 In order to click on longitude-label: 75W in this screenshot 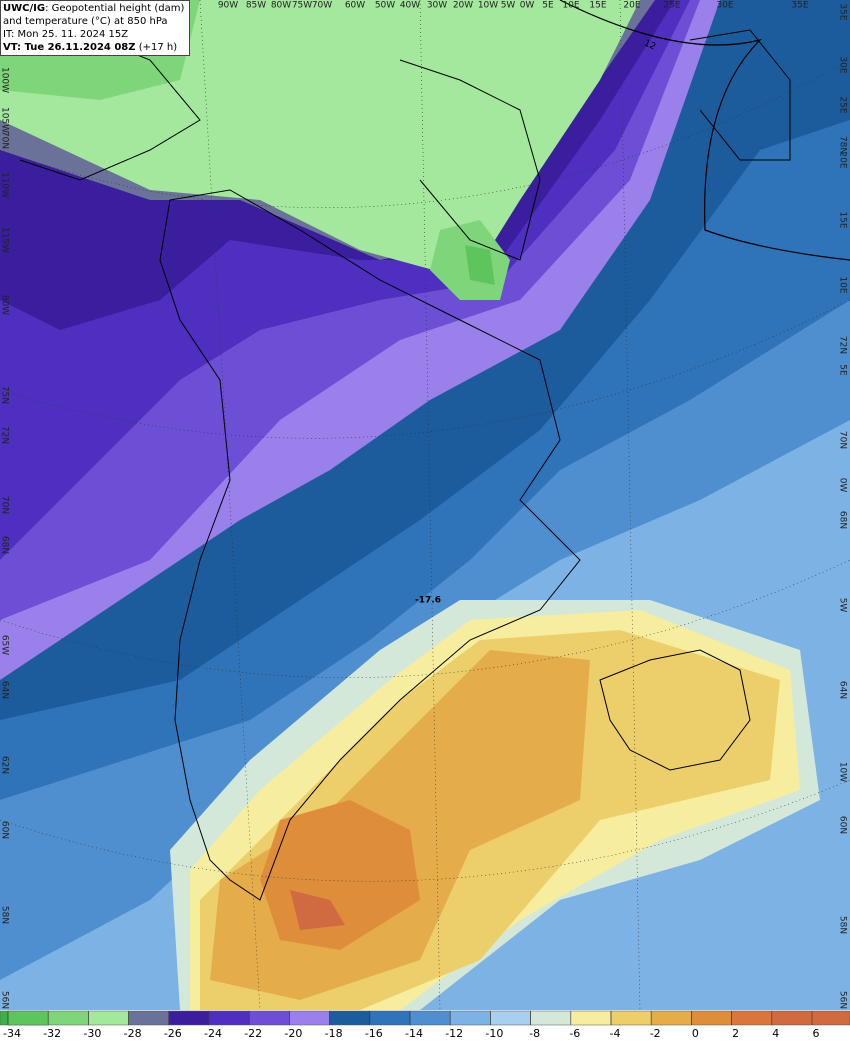, I will do `click(302, 6)`.